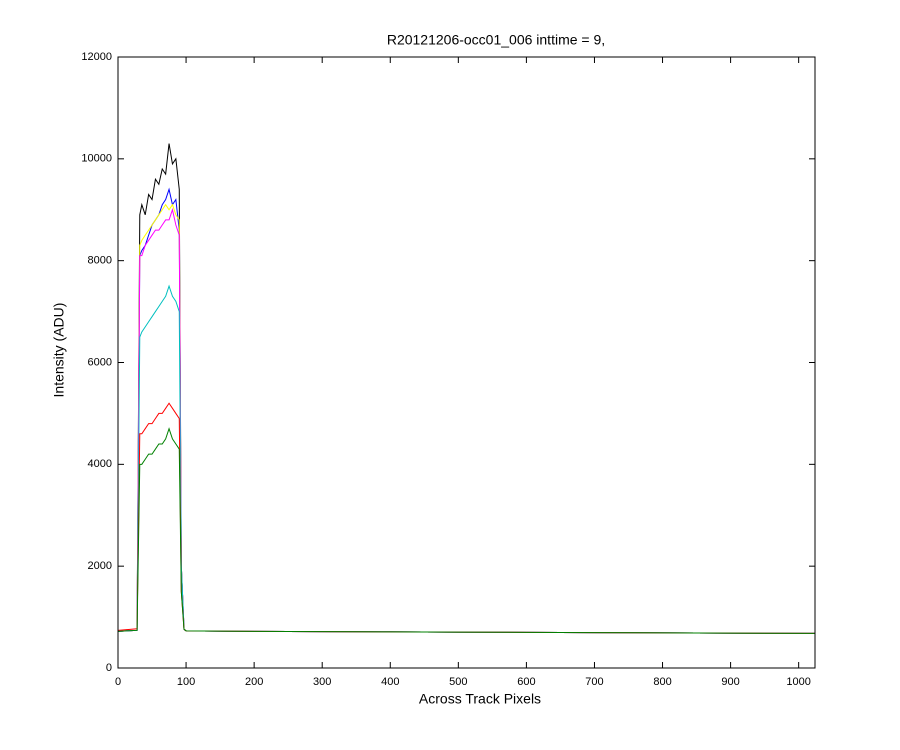 This screenshot has width=900, height=750. I want to click on y-tick-label: 12000, so click(96, 57).